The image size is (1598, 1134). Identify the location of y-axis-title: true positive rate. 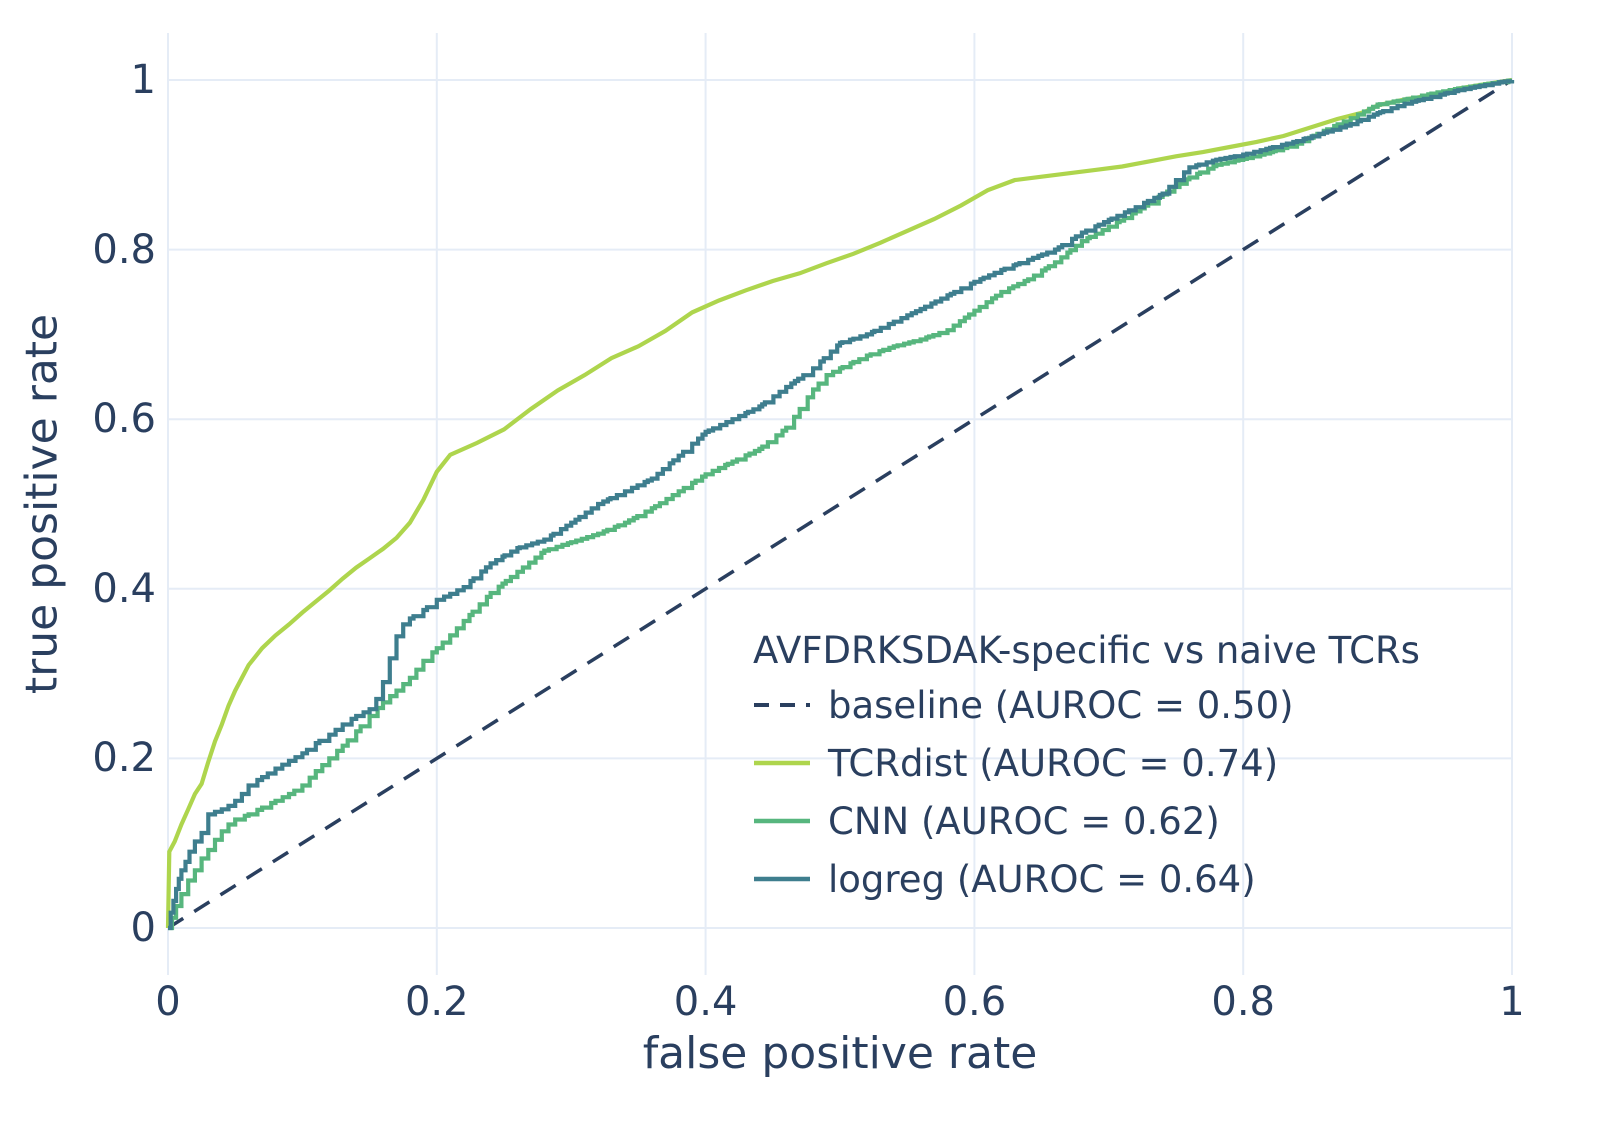
(42, 504).